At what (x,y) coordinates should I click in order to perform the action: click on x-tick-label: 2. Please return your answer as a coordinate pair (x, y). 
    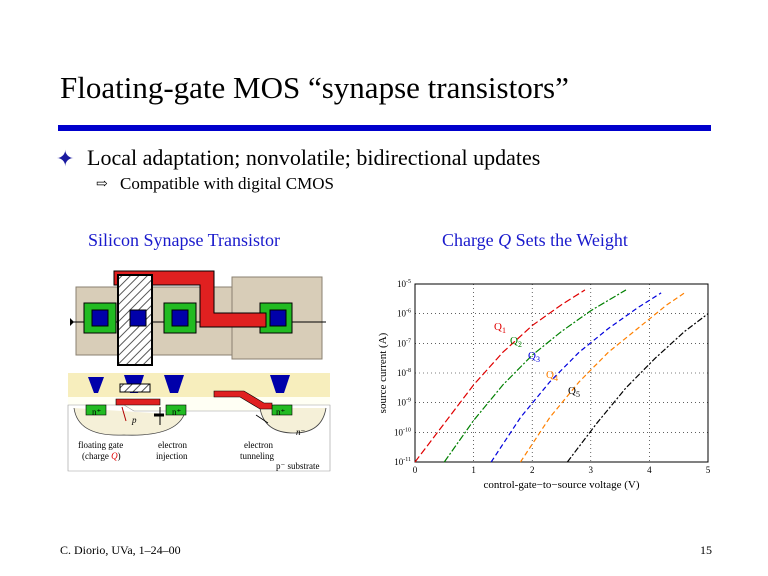
    Looking at the image, I should click on (532, 470).